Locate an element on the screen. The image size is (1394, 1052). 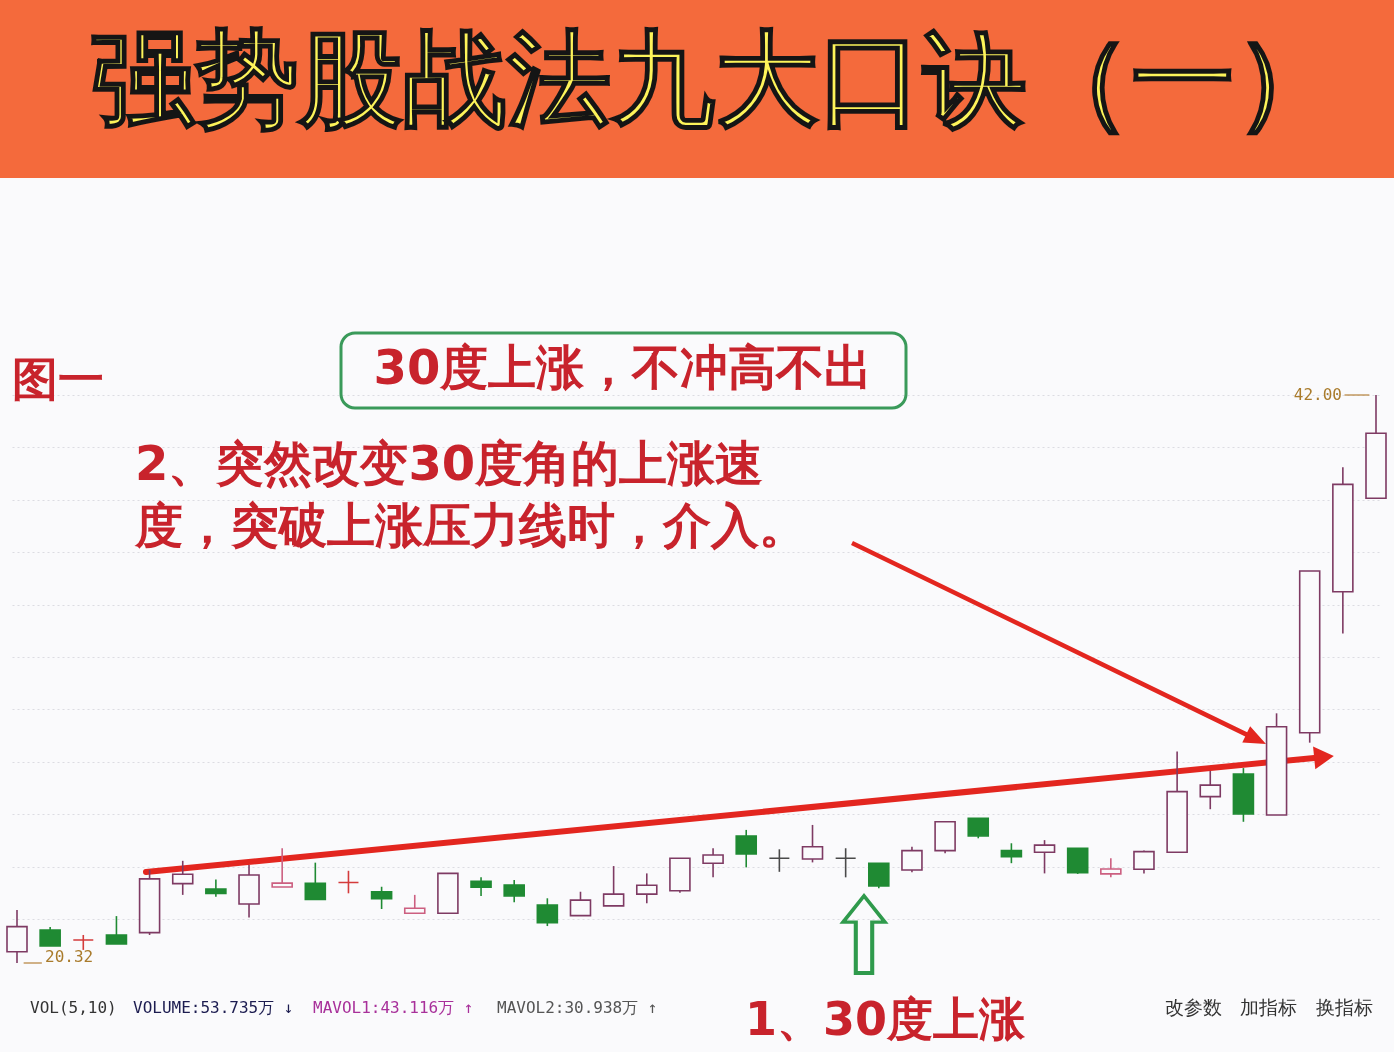
annotation: 2、突然改变30度角的上涨速度，突破上涨压力线时，介入。 is located at coordinates (470, 494).